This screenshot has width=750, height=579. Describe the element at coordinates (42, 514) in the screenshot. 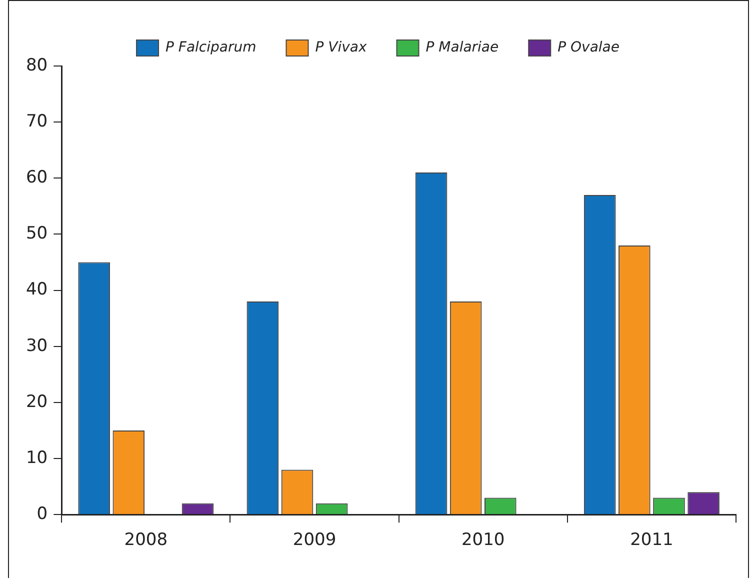

I see `y-tick-label: 0` at that location.